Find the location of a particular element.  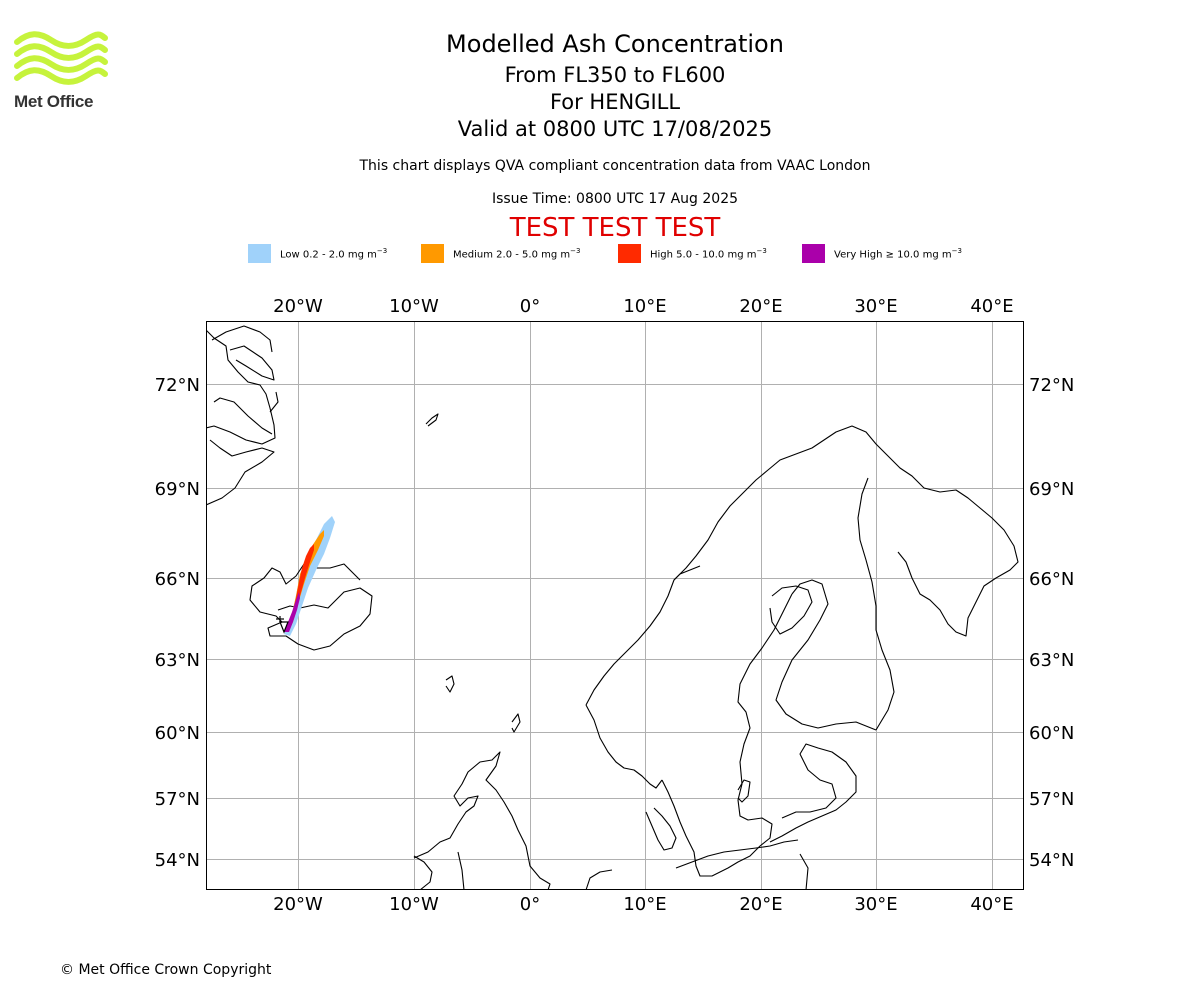

lat-label-right-57n: 57°N is located at coordinates (1051, 799).